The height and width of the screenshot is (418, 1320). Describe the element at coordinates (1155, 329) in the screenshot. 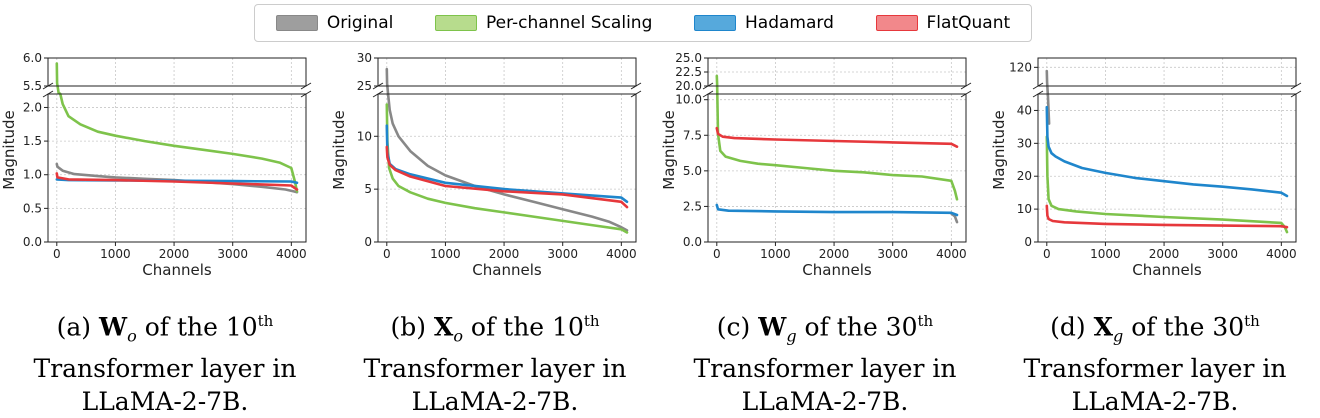

I see `caption-line-1: (d) Xg of the 30th` at that location.